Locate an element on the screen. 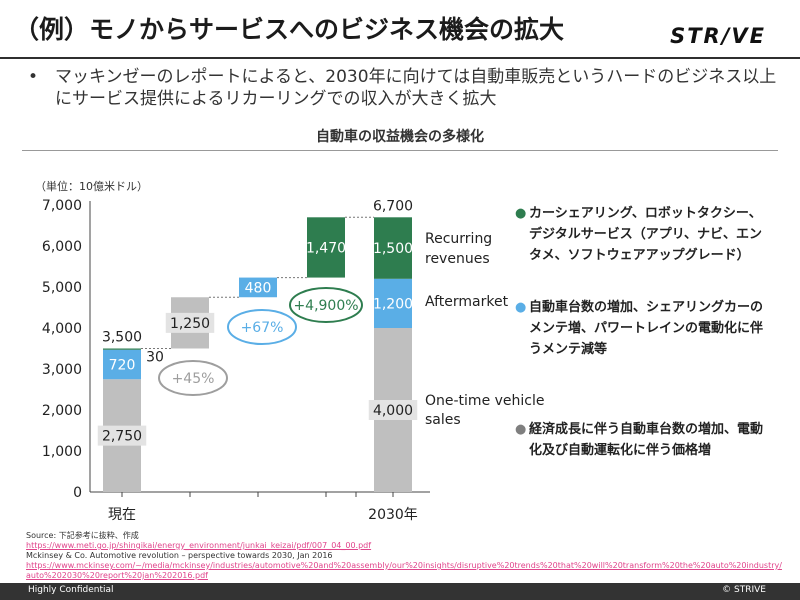 This screenshot has width=800, height=600. data-label: 480 is located at coordinates (258, 288).